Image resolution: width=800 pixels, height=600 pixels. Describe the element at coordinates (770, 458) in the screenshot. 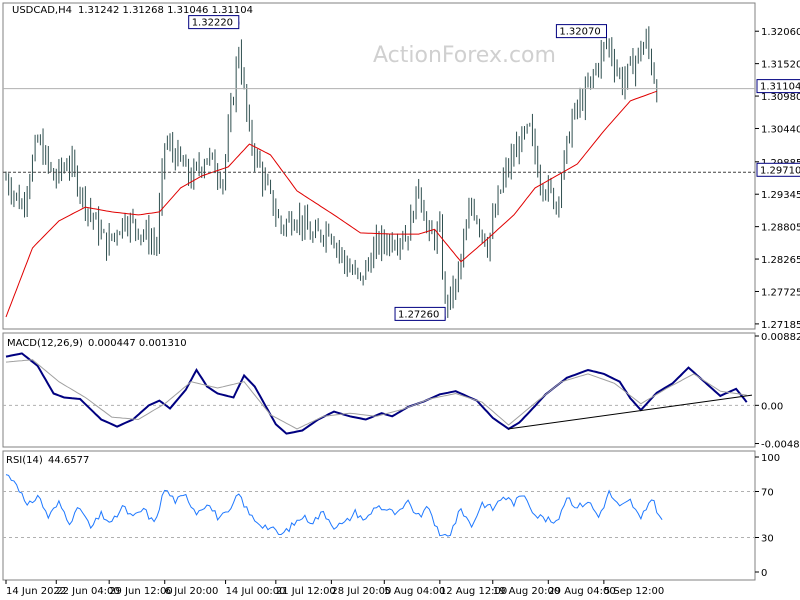

I see `rsi-axis-tick-label: 100` at that location.